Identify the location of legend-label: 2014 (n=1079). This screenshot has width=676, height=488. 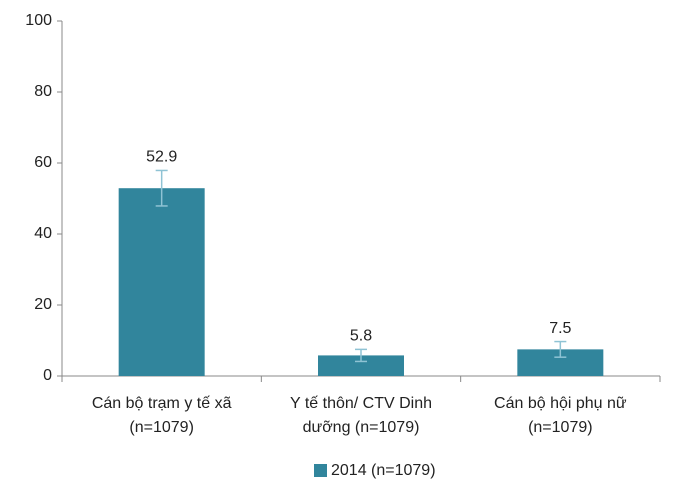
(383, 470).